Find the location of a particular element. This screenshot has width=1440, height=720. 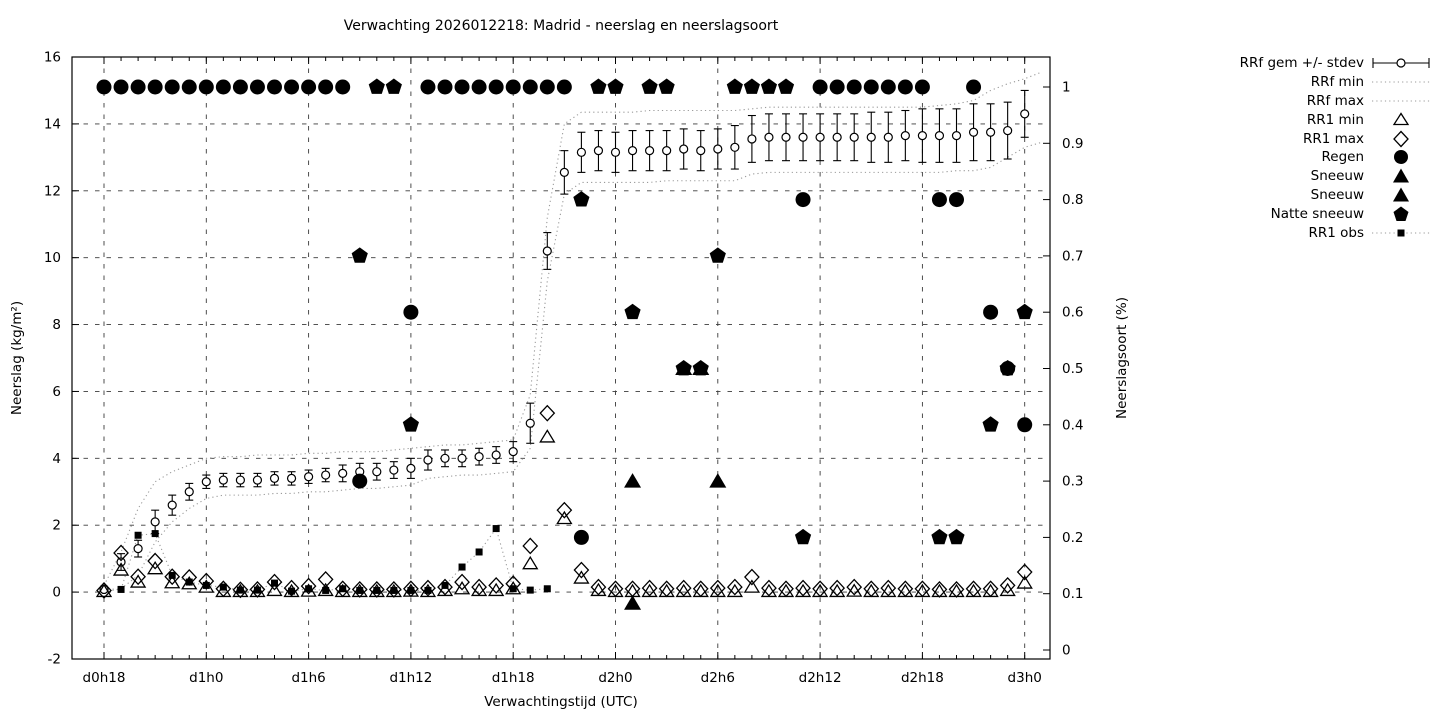

y-right-tick-label: 0.7 is located at coordinates (1072, 256).